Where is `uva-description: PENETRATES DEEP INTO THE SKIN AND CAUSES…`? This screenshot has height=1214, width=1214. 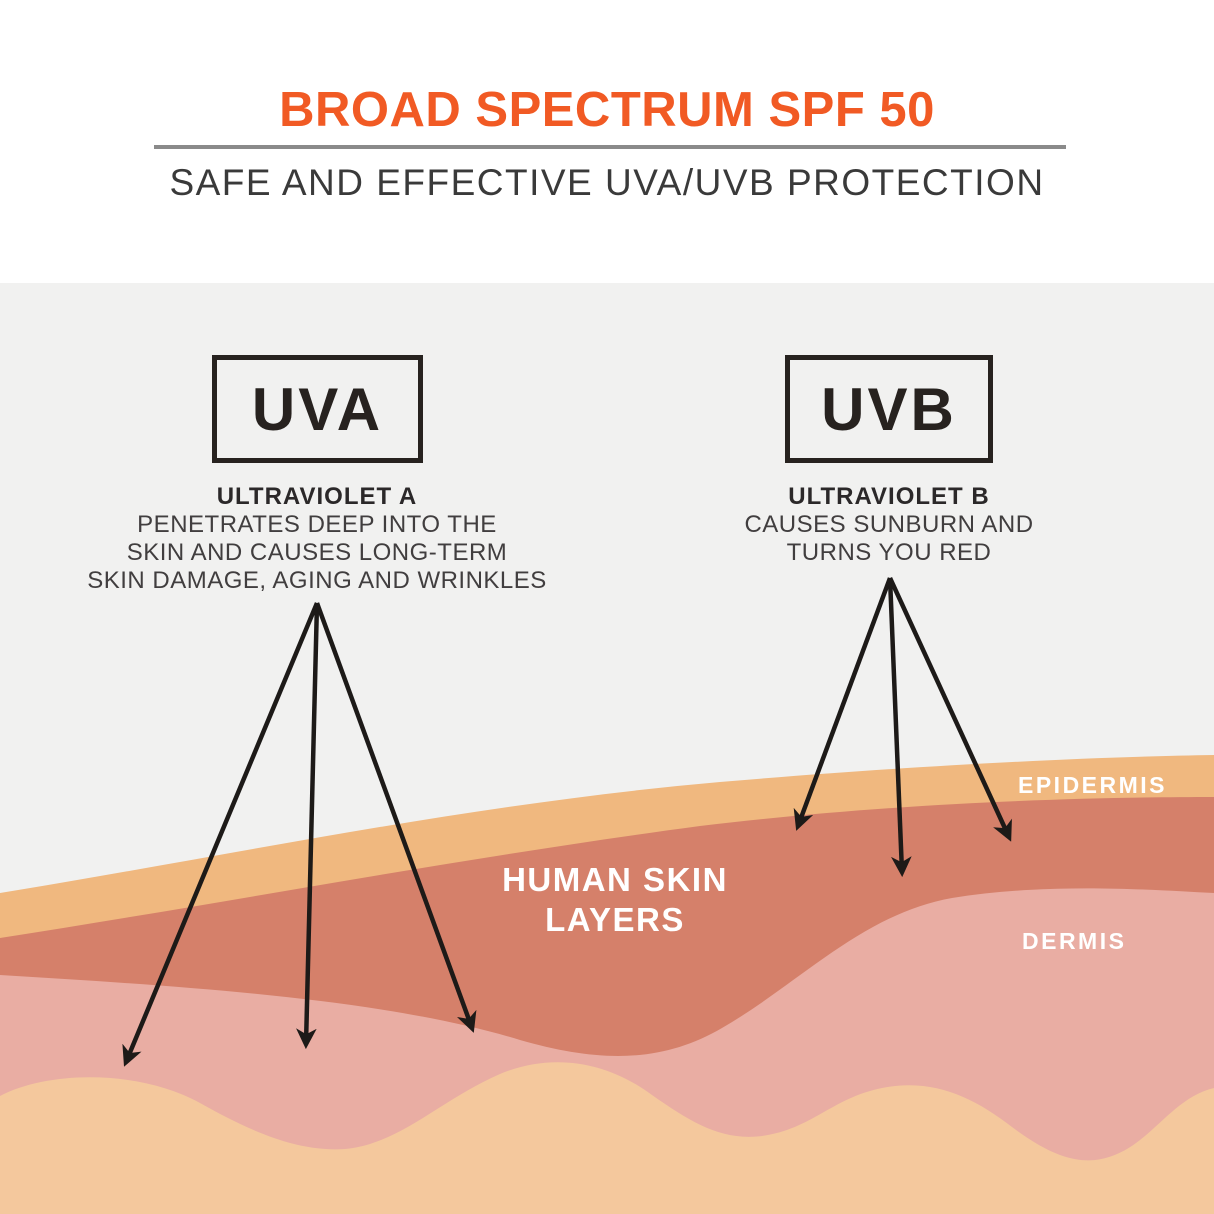
uva-description: PENETRATES DEEP INTO THE SKIN AND CAUSES… is located at coordinates (317, 553).